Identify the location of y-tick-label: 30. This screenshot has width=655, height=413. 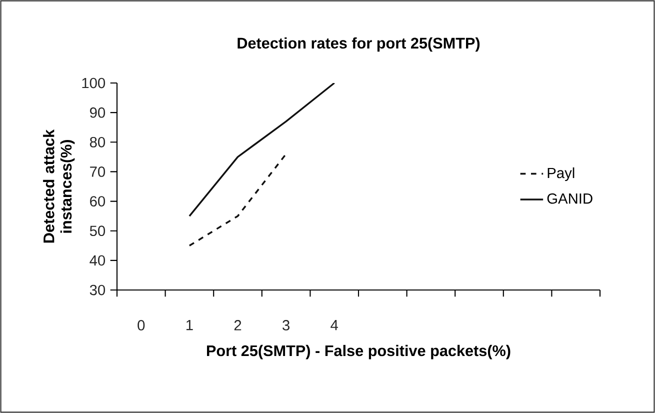
(98, 290).